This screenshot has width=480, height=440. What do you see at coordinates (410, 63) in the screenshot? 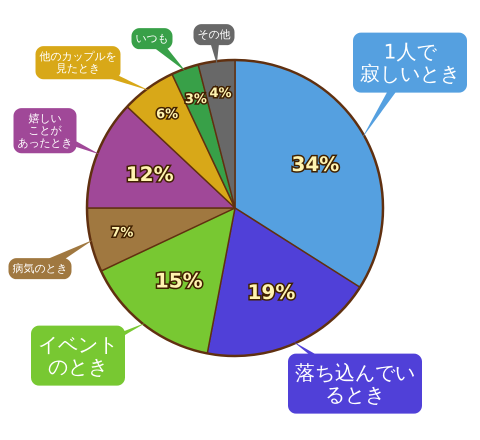
I see `slice-label: 1人で寂しいとき` at bounding box center [410, 63].